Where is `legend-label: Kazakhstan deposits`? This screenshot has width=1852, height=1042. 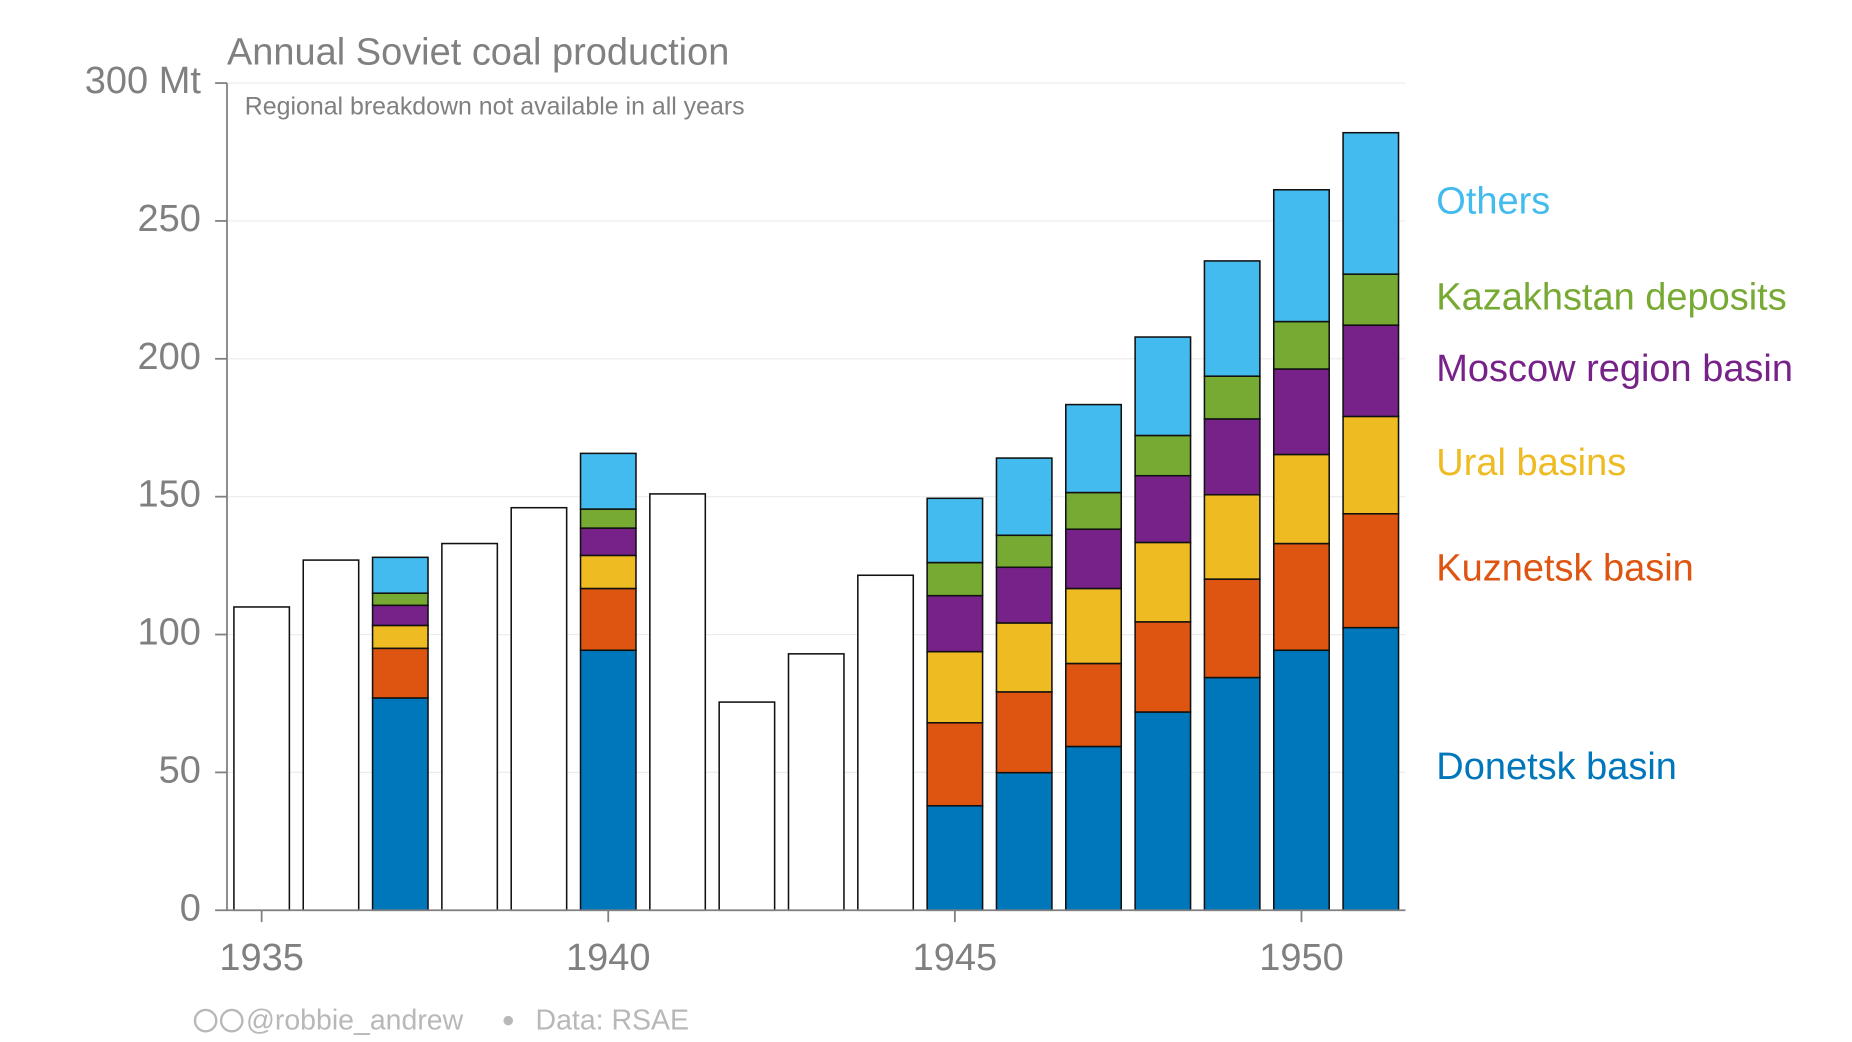 legend-label: Kazakhstan deposits is located at coordinates (1611, 298).